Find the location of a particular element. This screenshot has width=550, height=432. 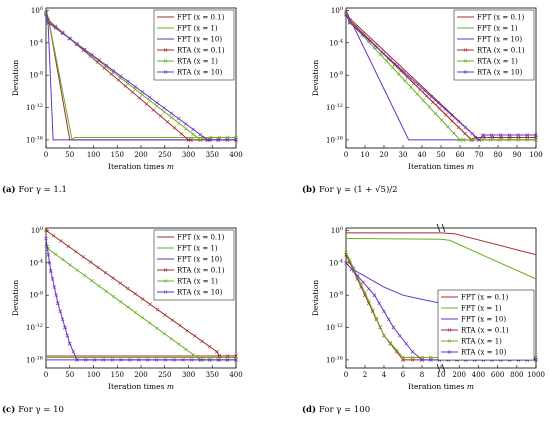

x-tick-label: 70 is located at coordinates (479, 155).